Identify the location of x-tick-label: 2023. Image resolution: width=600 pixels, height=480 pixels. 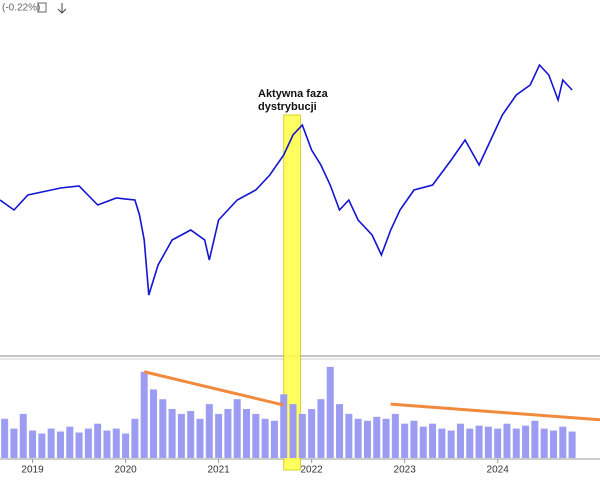
(405, 470).